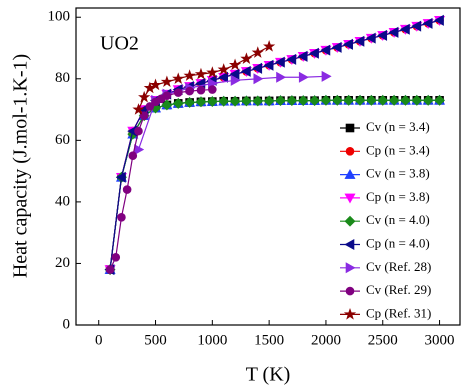 This screenshot has width=474, height=391. I want to click on y-tick-label: 60, so click(62, 140).